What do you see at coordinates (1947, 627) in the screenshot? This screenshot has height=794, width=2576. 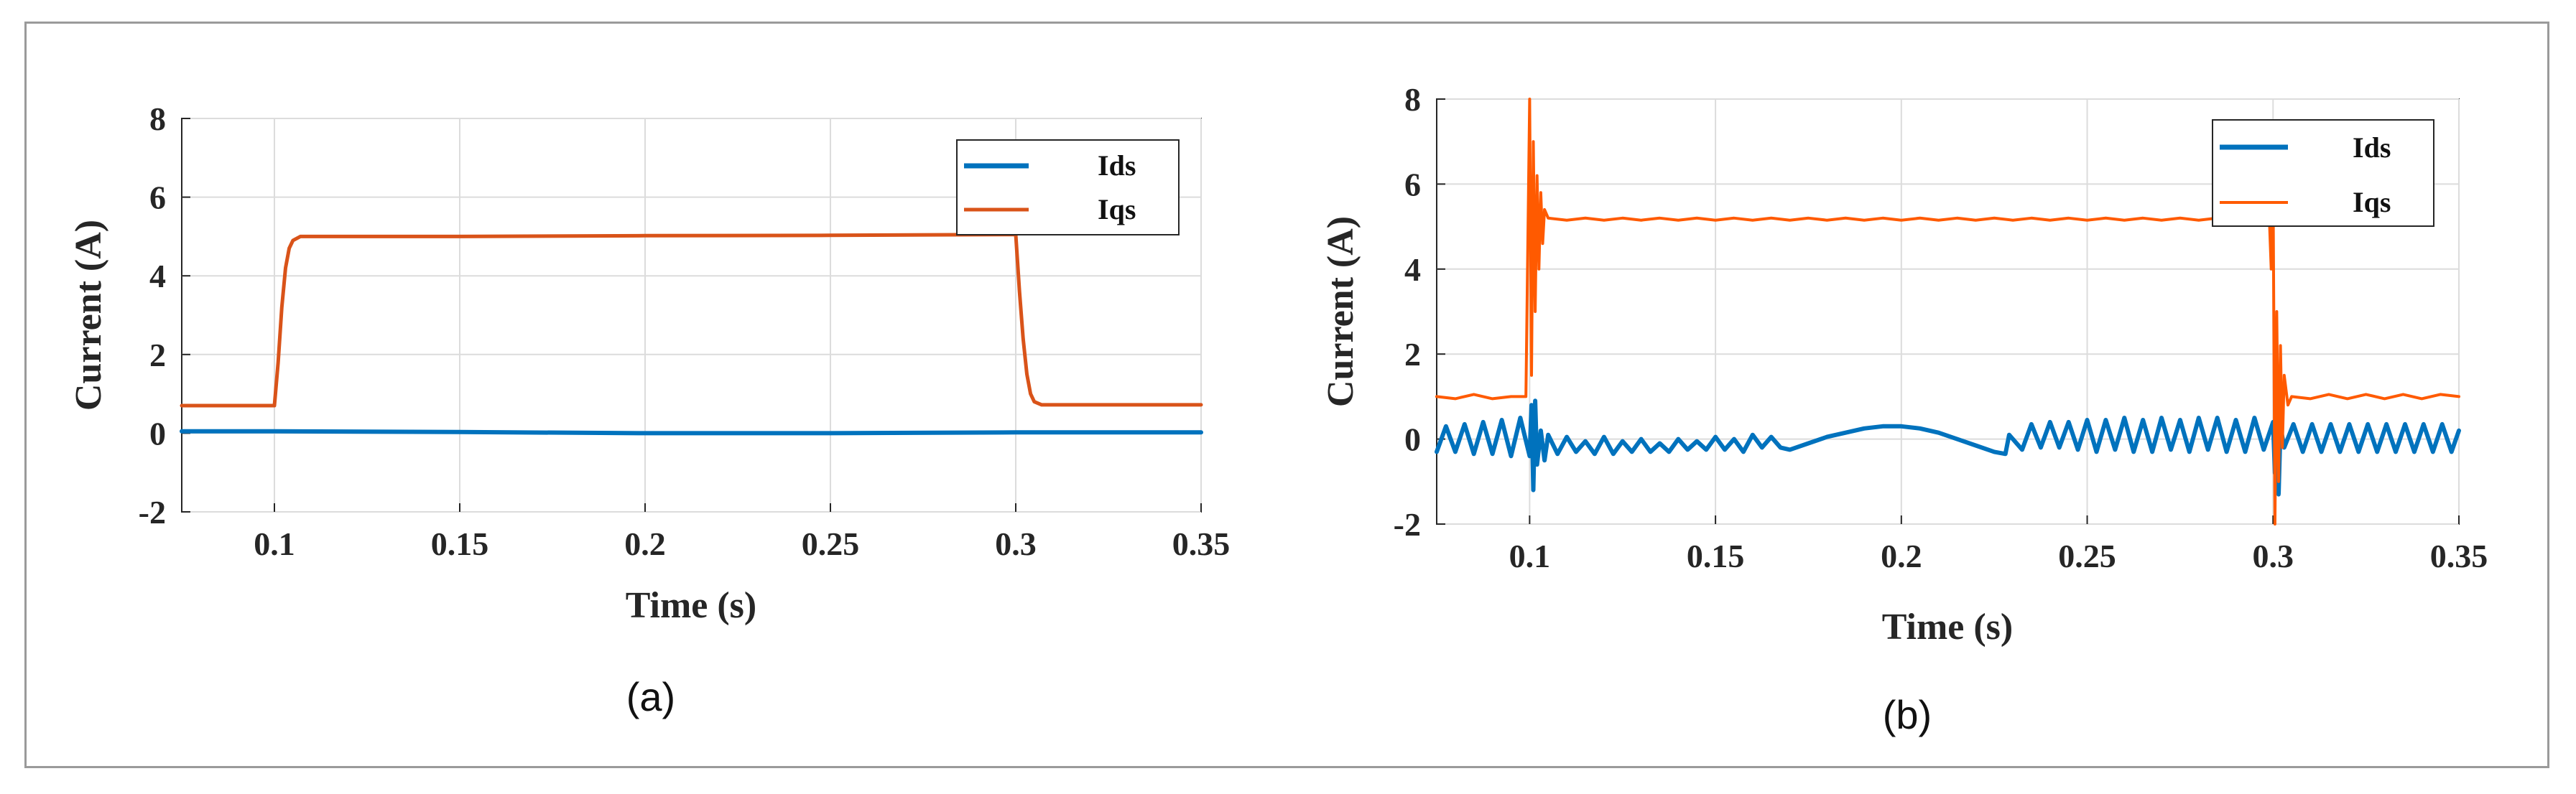 I see `x-axis-label-b: Time (s)` at bounding box center [1947, 627].